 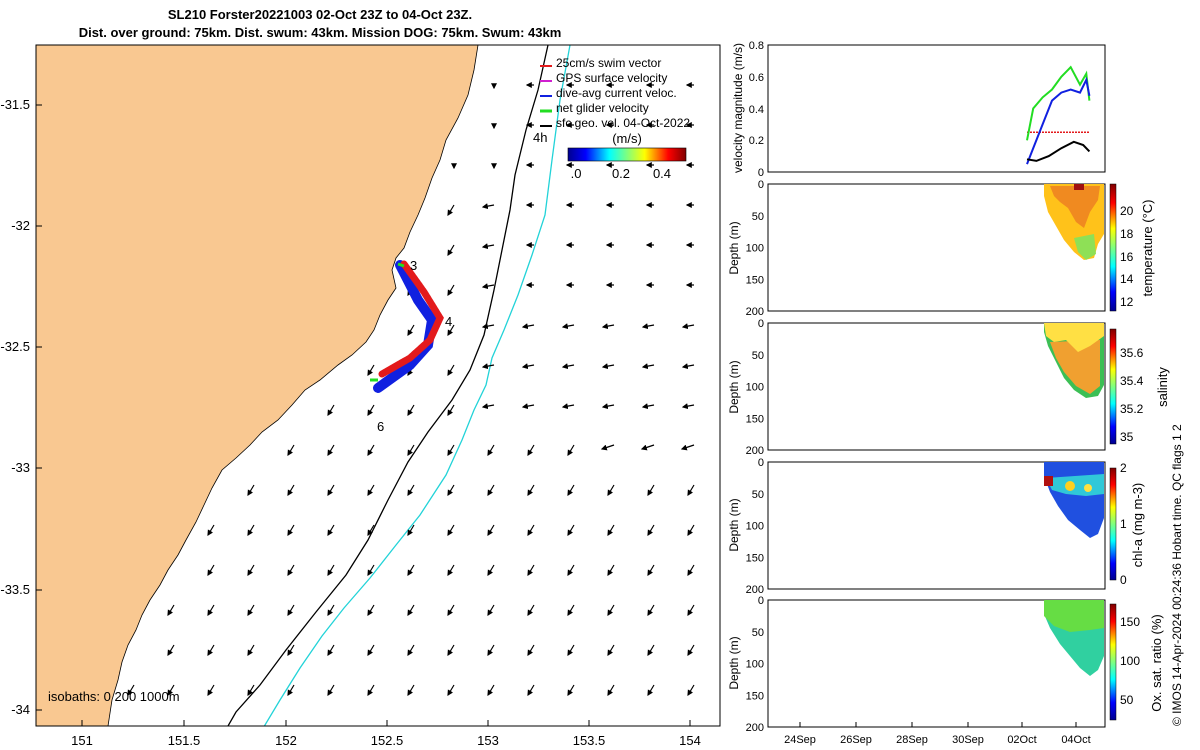 I want to click on chla-hotspot, so click(x=1048, y=481).